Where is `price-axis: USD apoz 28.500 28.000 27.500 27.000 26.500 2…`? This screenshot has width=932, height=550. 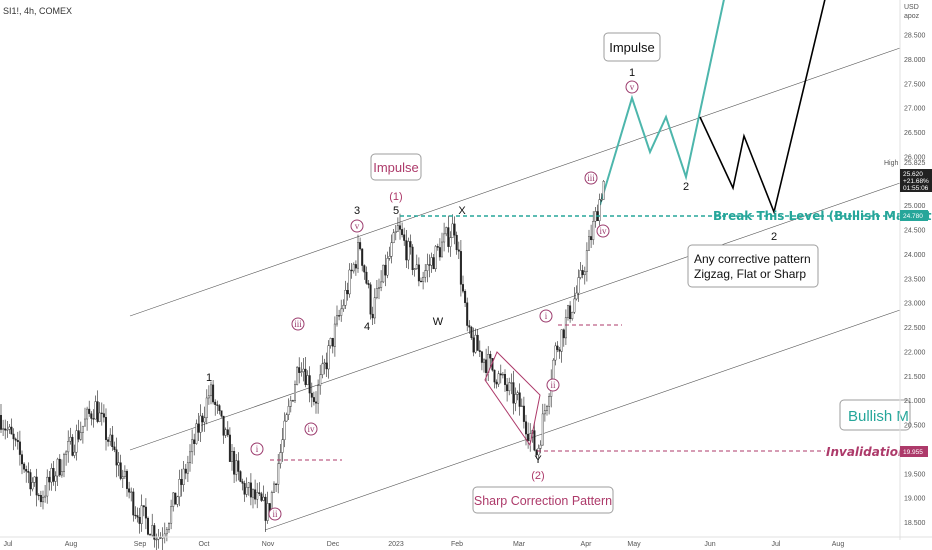
price-axis: USD apoz 28.500 28.000 27.500 27.000 26.500 2… is located at coordinates (908, 270).